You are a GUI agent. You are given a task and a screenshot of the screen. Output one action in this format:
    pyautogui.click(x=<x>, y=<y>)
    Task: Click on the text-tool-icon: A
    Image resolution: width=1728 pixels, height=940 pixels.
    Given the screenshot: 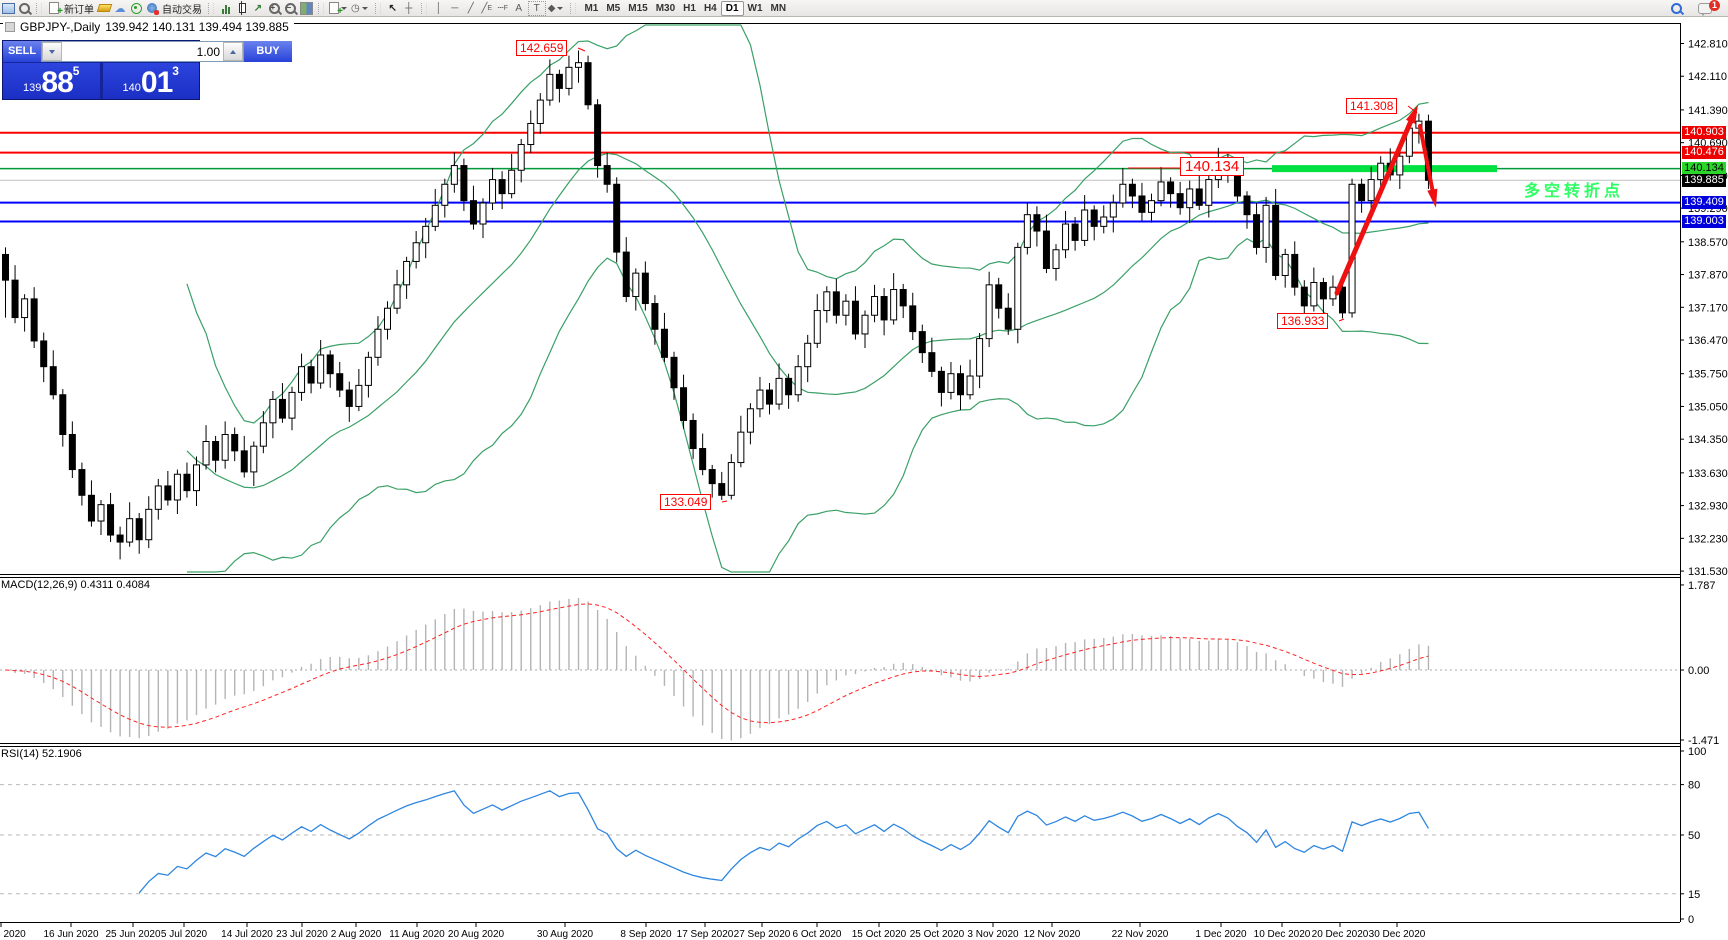 What is the action you would take?
    pyautogui.click(x=519, y=8)
    